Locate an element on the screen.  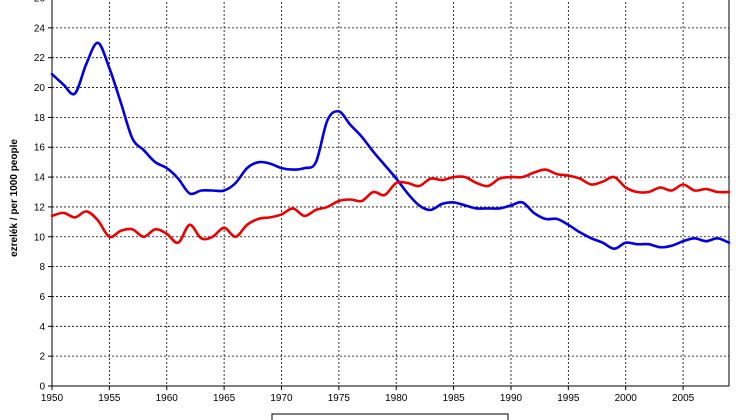
x-tick-label: 2005 is located at coordinates (683, 398).